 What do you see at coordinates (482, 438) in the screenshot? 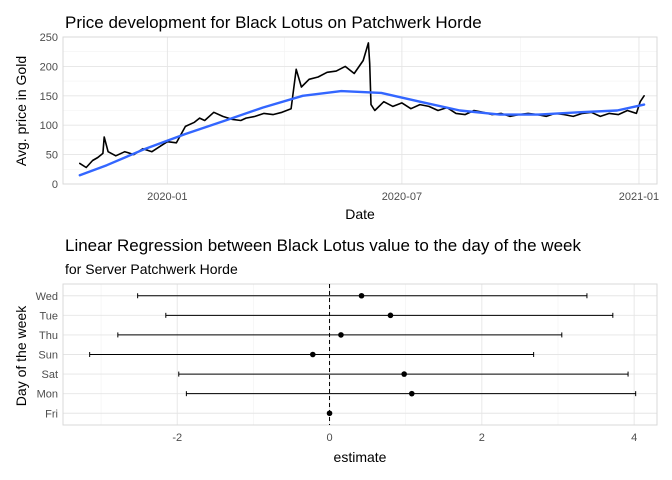
I see `chart2-x-tick-label: 2` at bounding box center [482, 438].